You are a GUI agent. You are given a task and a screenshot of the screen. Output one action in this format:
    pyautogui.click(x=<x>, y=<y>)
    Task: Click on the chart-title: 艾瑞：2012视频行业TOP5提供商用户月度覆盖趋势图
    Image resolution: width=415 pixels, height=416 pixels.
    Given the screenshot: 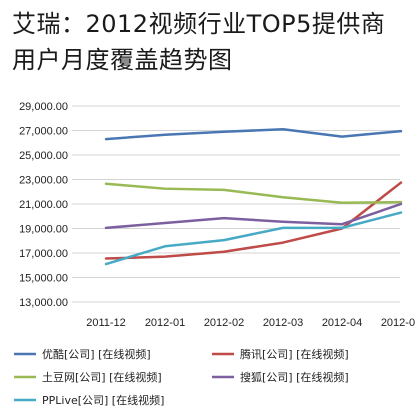 What is the action you would take?
    pyautogui.click(x=199, y=42)
    